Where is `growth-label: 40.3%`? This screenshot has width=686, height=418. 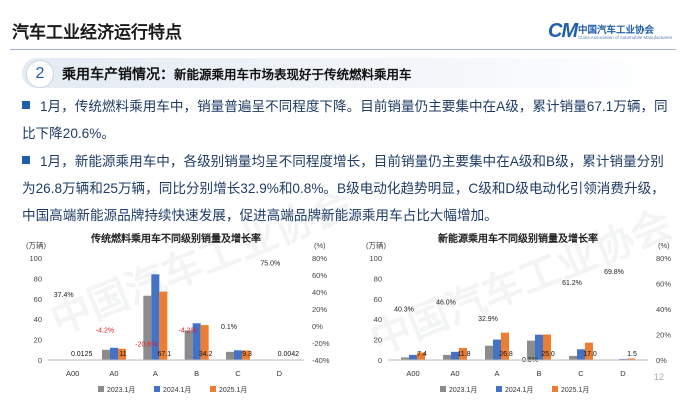 growth-label: 40.3% is located at coordinates (404, 310).